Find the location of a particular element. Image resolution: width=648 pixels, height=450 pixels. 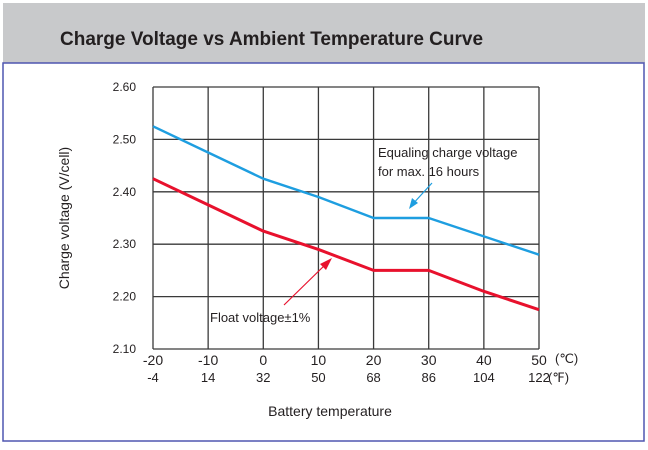

x-tick-label-f: 86 is located at coordinates (428, 377).